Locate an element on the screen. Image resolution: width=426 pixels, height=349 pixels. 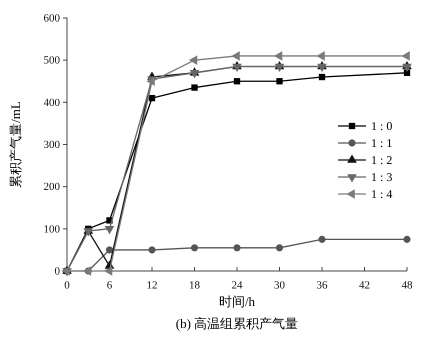
y-tick-label: 0 is located at coordinates (57, 272).